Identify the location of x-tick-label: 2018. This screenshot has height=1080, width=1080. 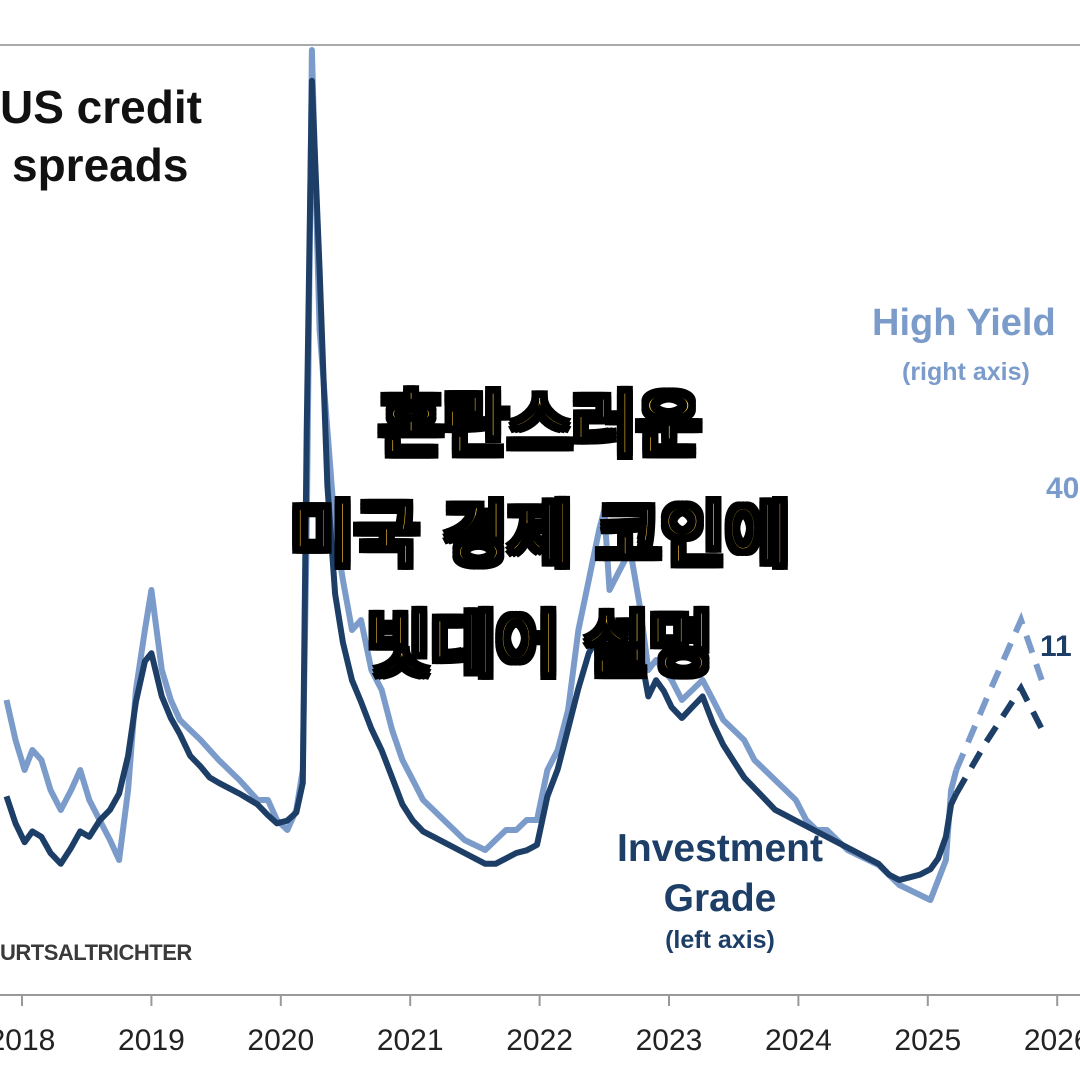
(27, 1040).